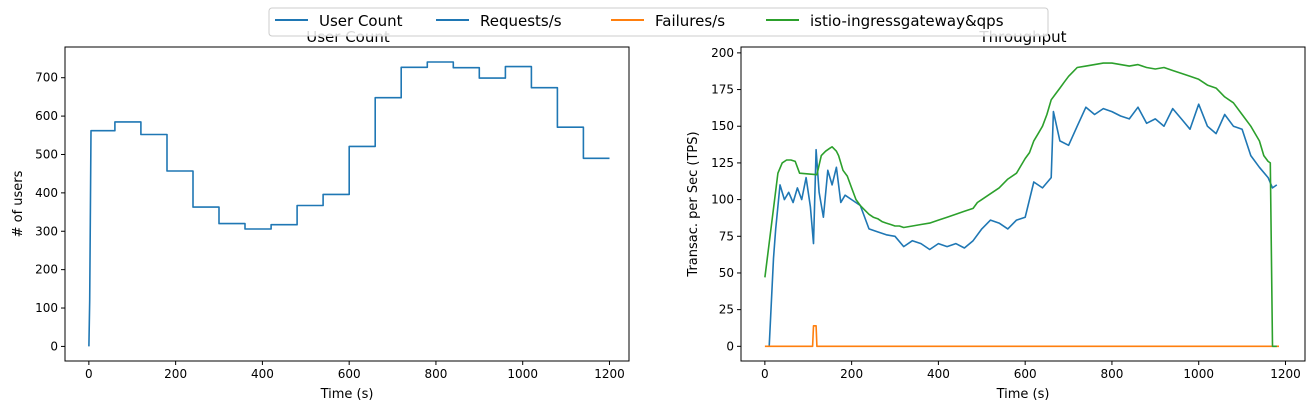 This screenshot has width=1315, height=410. I want to click on y-tick-label: 25, so click(726, 310).